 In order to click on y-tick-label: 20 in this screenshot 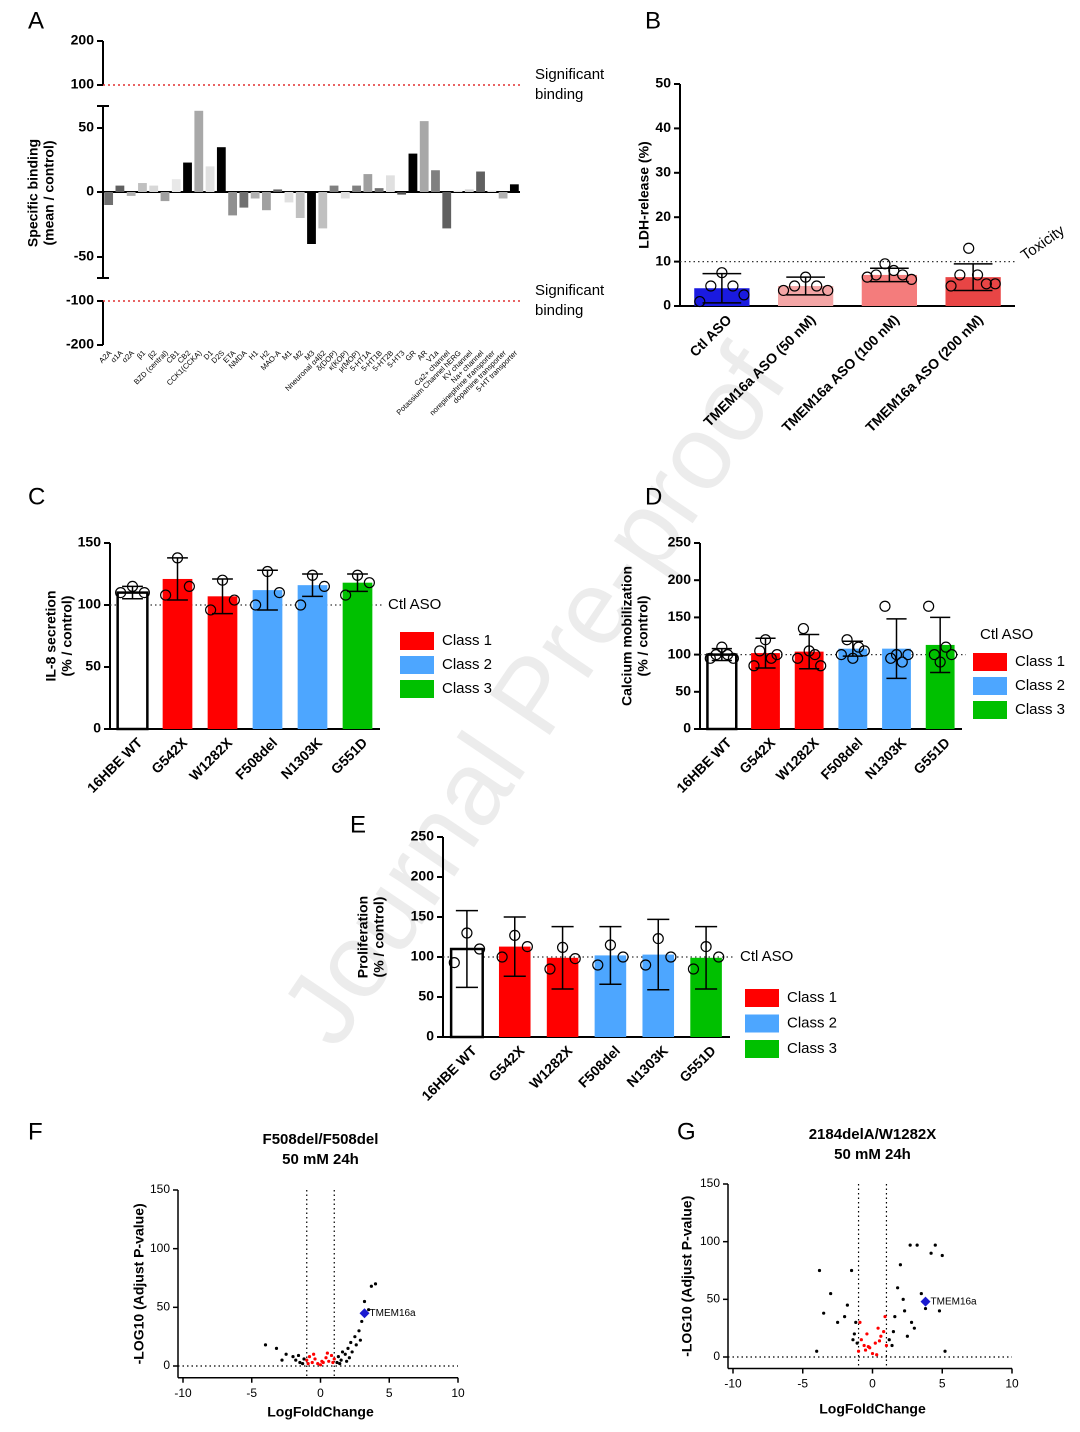, I will do `click(663, 216)`.